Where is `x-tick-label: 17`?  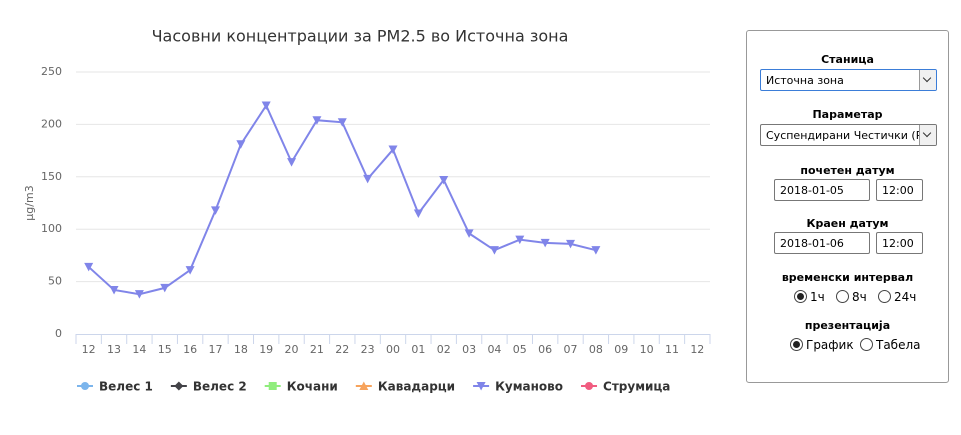
x-tick-label: 17 is located at coordinates (215, 349).